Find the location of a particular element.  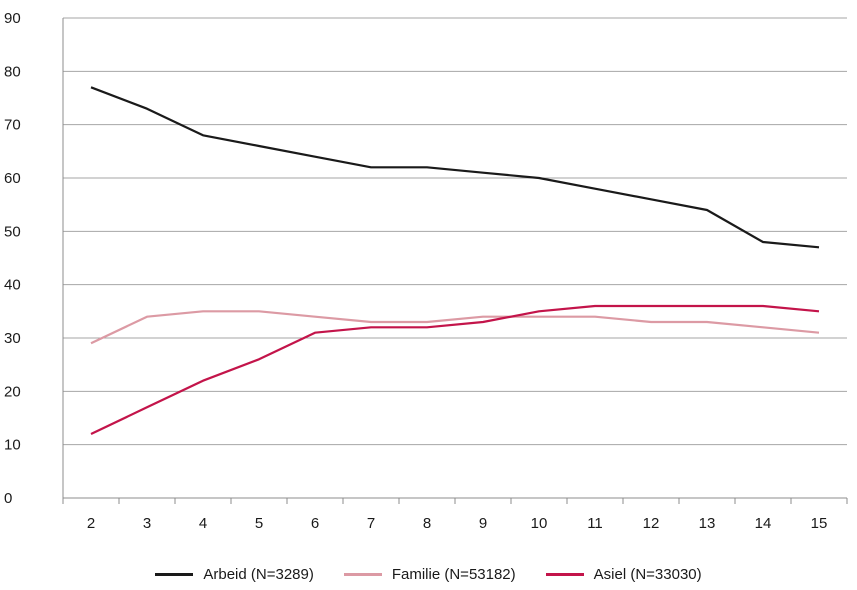

legend-item: Arbeid (N=3289) is located at coordinates (234, 574).